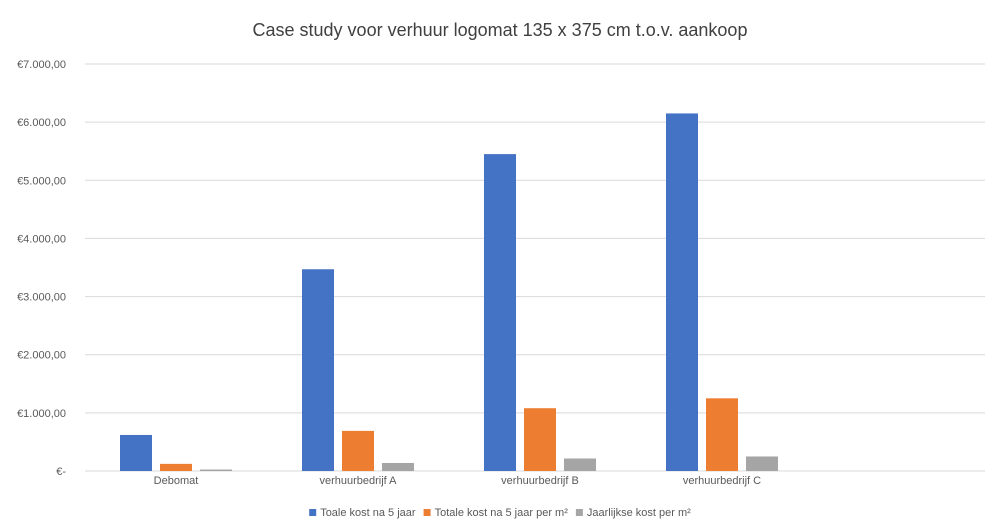 The image size is (1000, 527). I want to click on legend-label: Jaarlijkse kost per m², so click(639, 513).